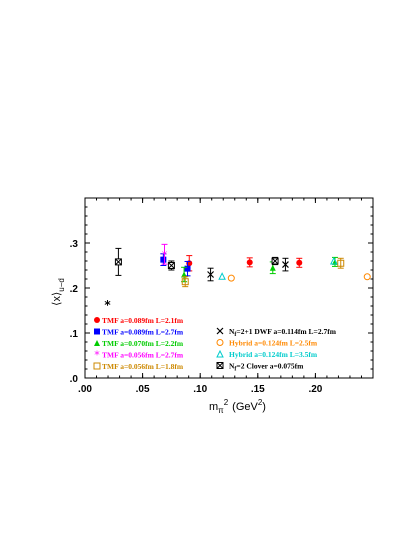  Describe the element at coordinates (85, 389) in the screenshot. I see `x-tick-label: .00` at that location.